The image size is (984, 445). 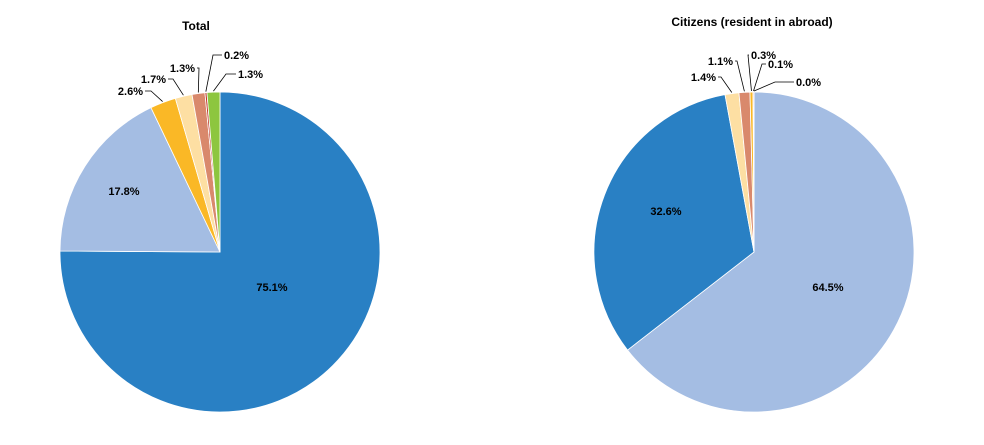 I want to click on data-label: 1.7%, so click(x=153, y=80).